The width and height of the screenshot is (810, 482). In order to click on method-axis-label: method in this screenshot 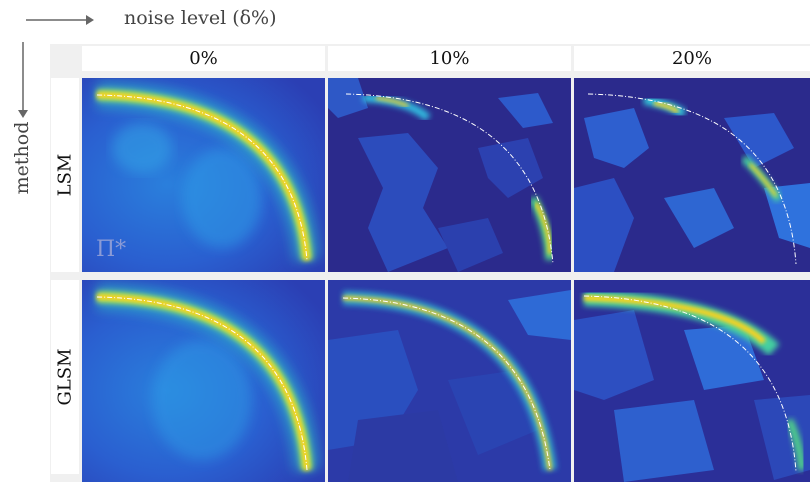, I will do `click(22, 158)`.